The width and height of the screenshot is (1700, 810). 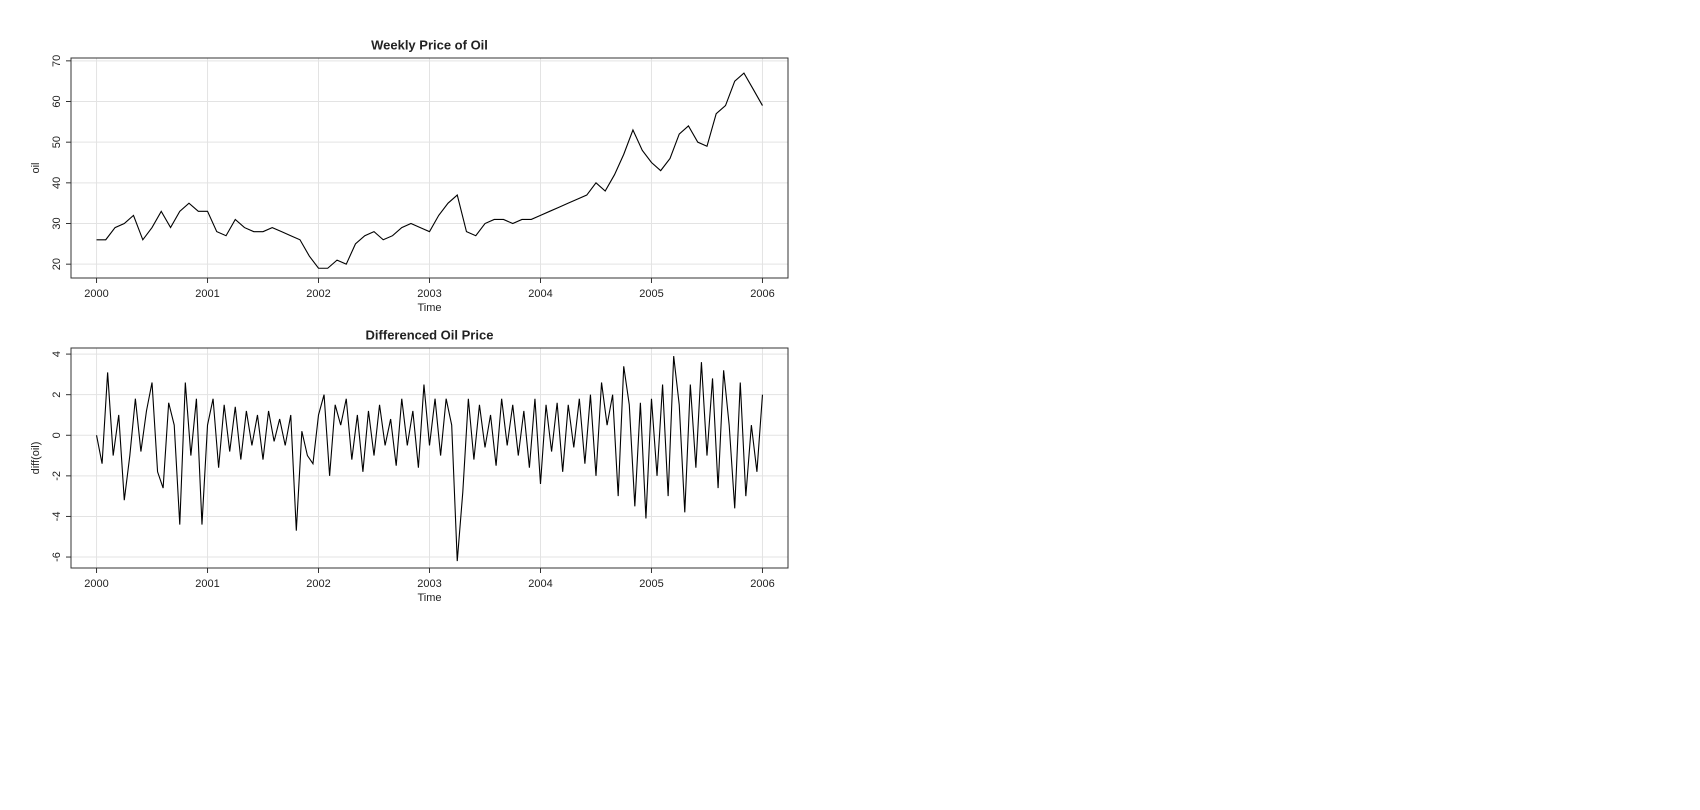 I want to click on y-tick-label: 2, so click(x=57, y=395).